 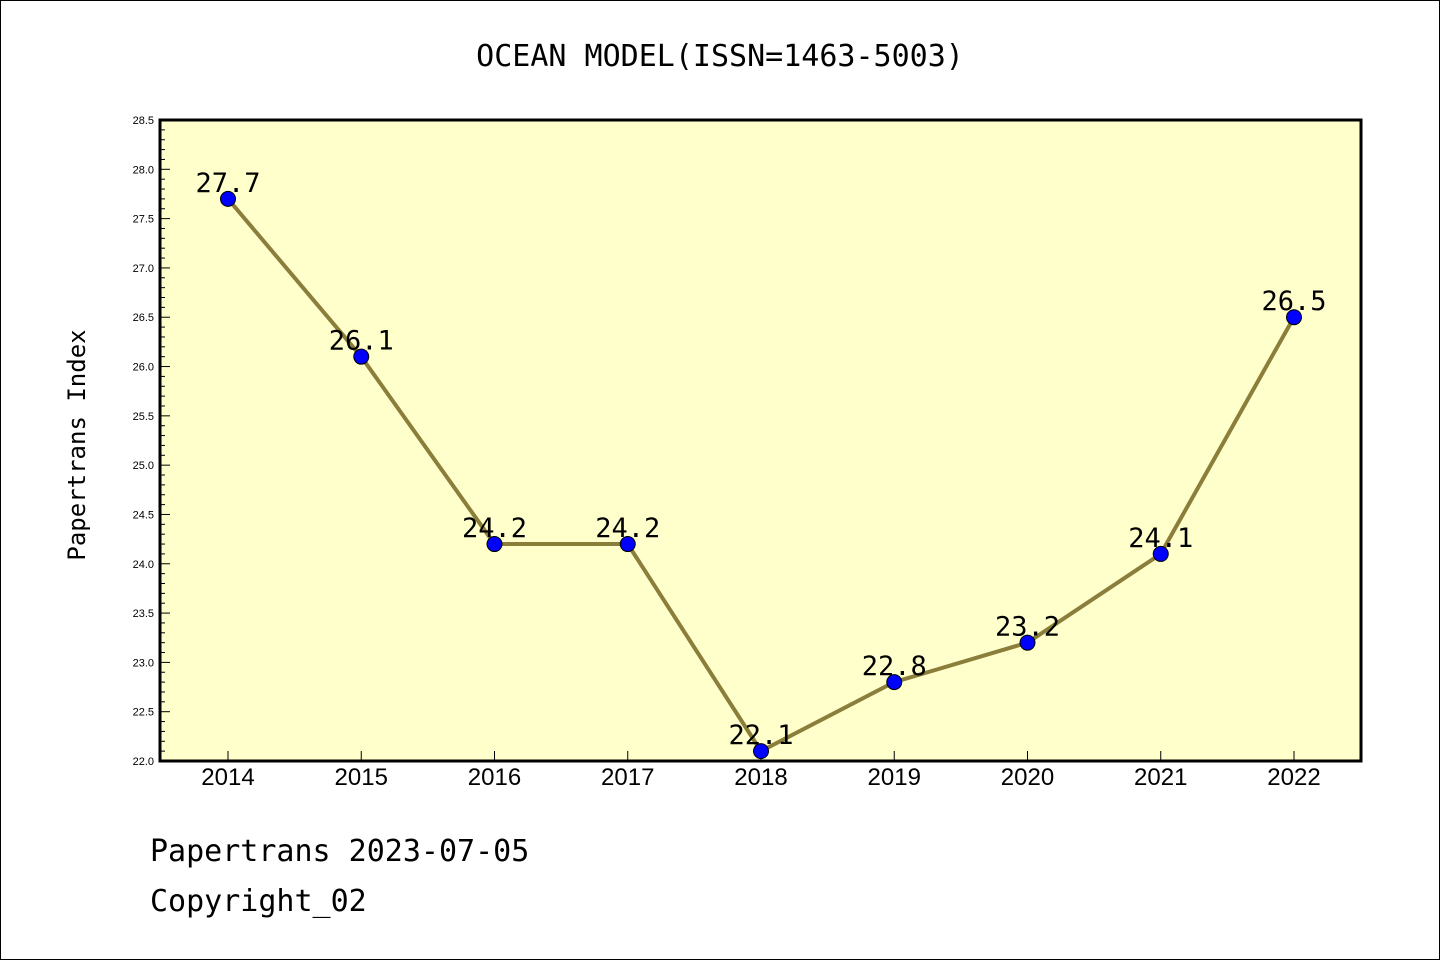 What do you see at coordinates (227, 777) in the screenshot?
I see `x-tick-label: 2014` at bounding box center [227, 777].